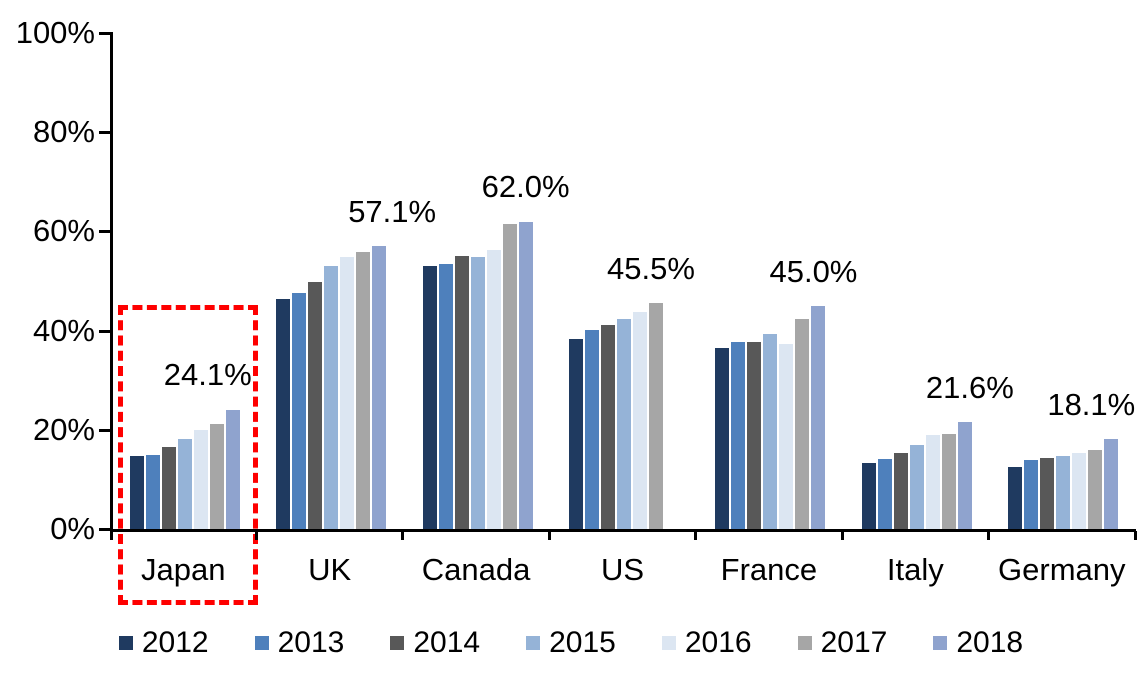 The height and width of the screenshot is (683, 1142). What do you see at coordinates (216, 476) in the screenshot?
I see `bar-japan-2017` at bounding box center [216, 476].